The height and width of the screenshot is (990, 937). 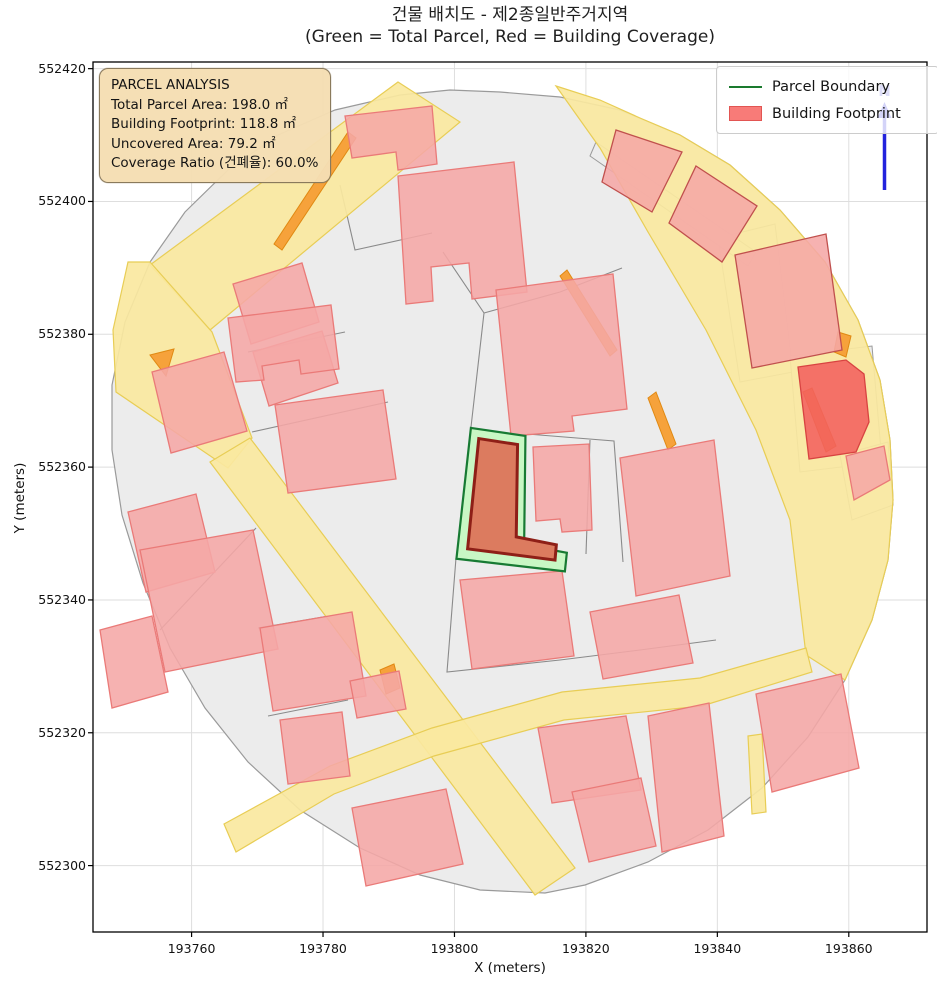 I want to click on y-tick-label: 552400, so click(x=62, y=201).